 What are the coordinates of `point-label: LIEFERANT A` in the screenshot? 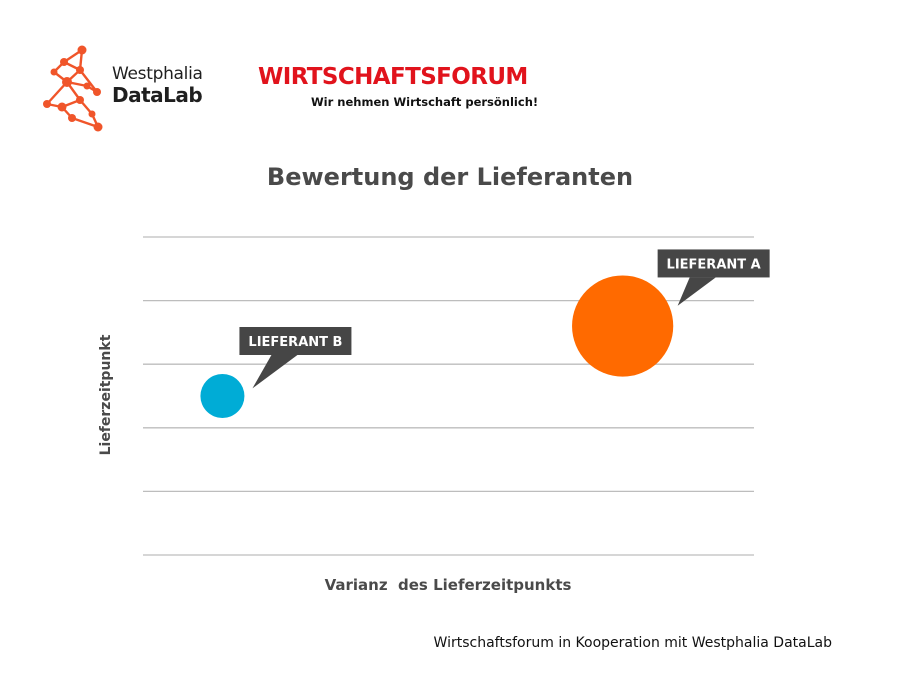 It's located at (714, 264).